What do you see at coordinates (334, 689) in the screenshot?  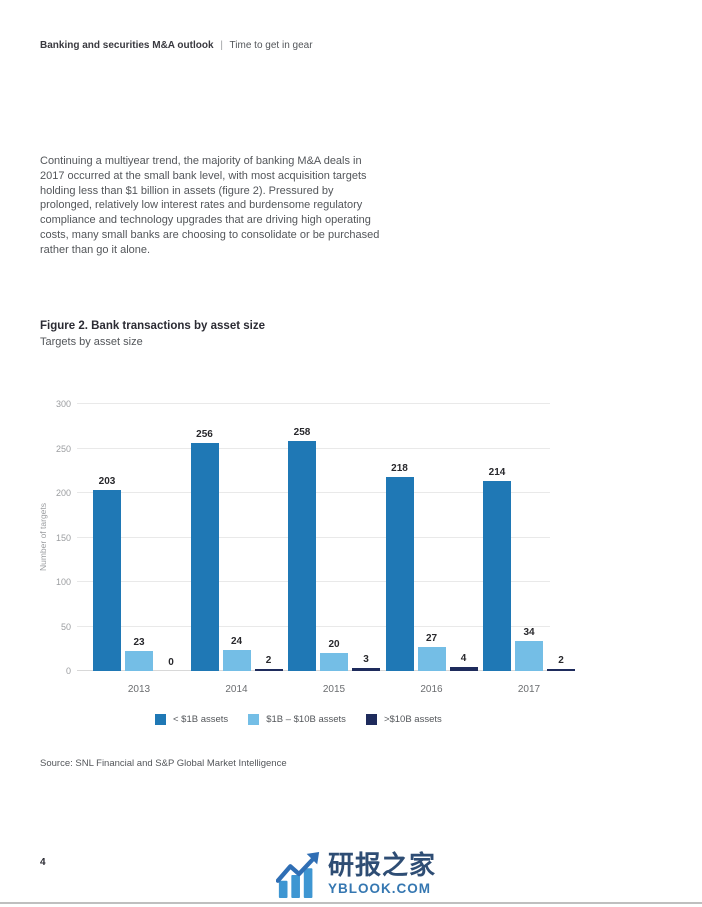 I see `x-tick-label: 2015` at bounding box center [334, 689].